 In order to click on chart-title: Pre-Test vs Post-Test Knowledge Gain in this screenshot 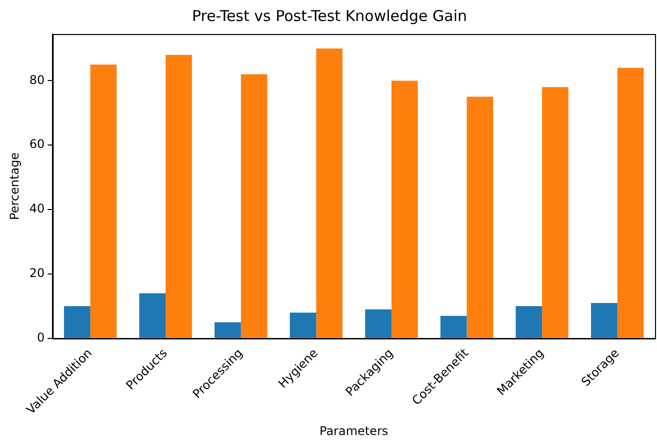, I will do `click(330, 15)`.